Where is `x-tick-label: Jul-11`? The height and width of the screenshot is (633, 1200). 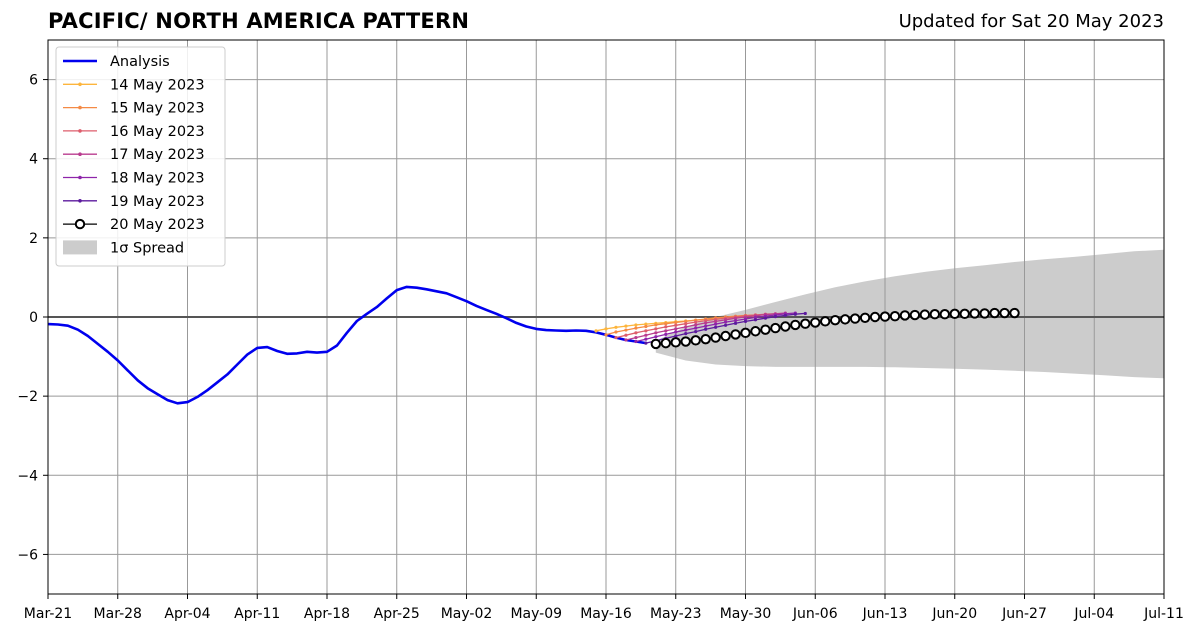 x-tick-label: Jul-11 is located at coordinates (1163, 614).